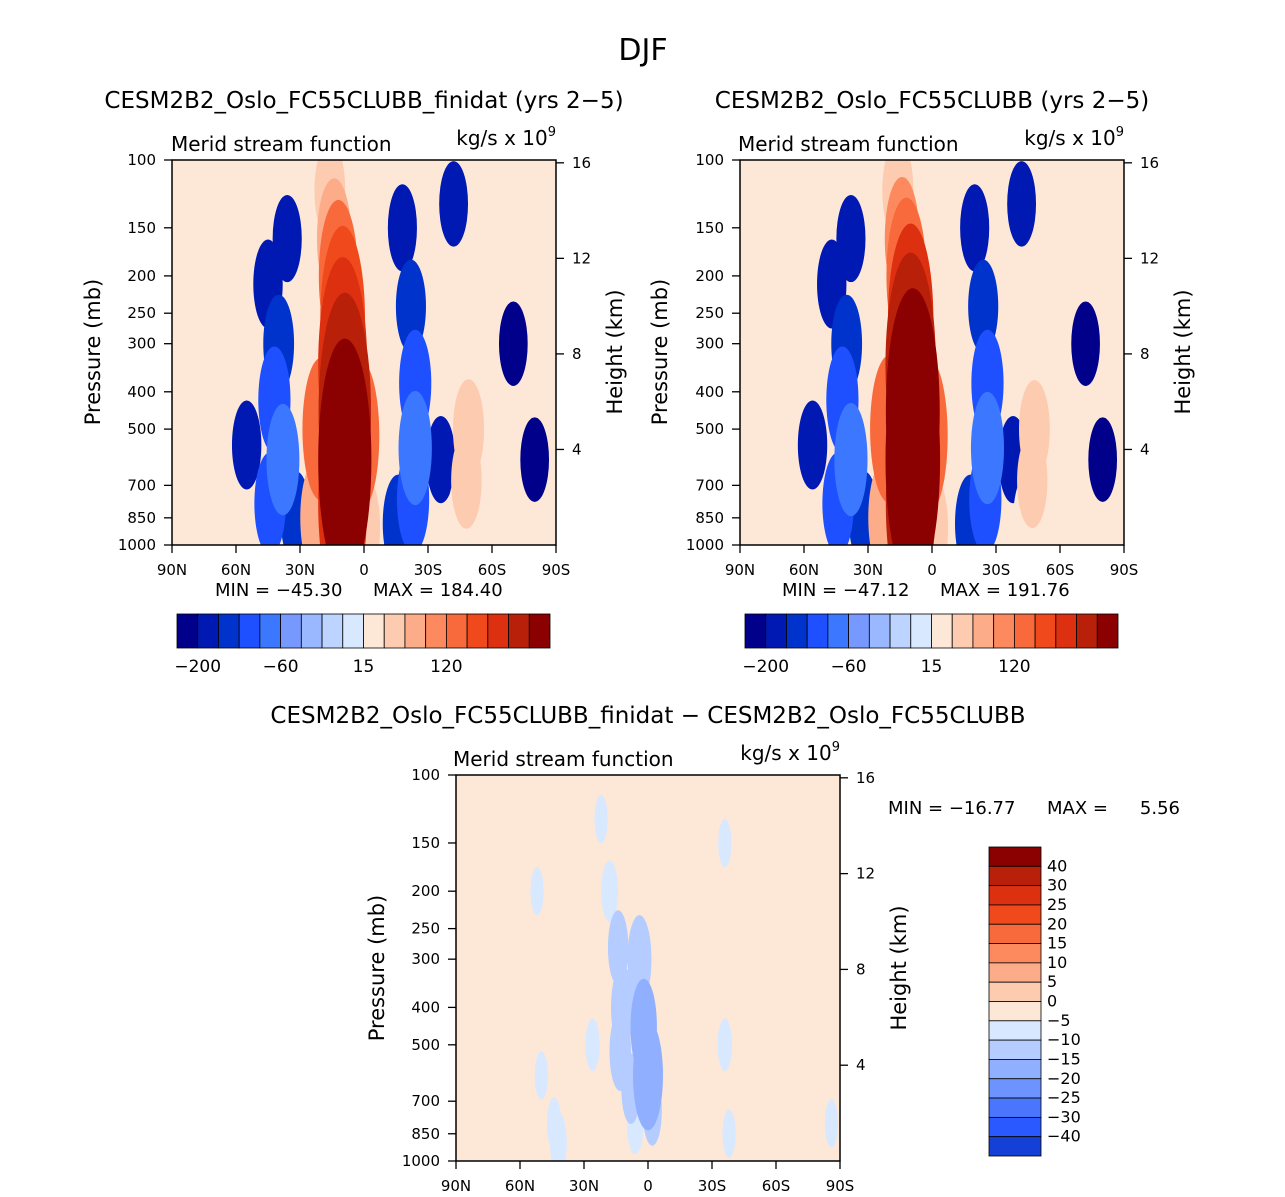  Describe the element at coordinates (506, 137) in the screenshot. I see `panel-1-unit-label: kg/s x 109` at that location.